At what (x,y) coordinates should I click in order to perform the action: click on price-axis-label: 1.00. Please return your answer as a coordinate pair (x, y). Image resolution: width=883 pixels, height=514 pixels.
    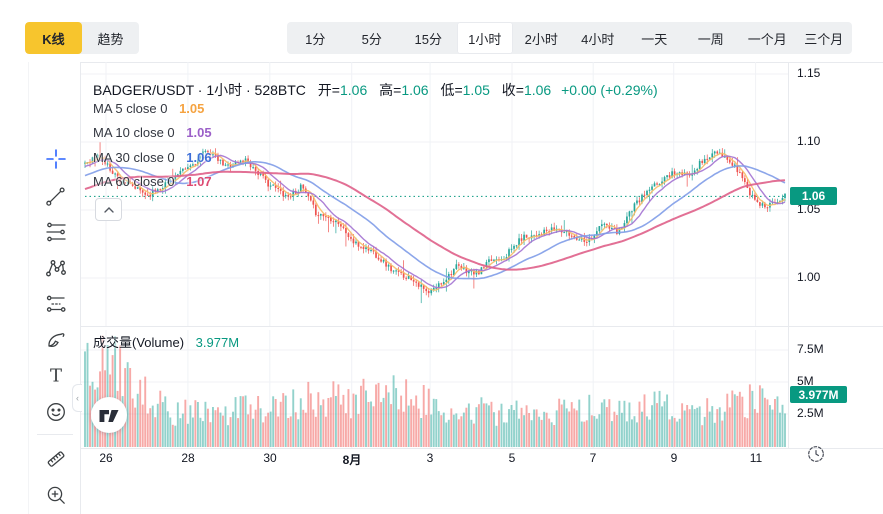
    Looking at the image, I should click on (809, 277).